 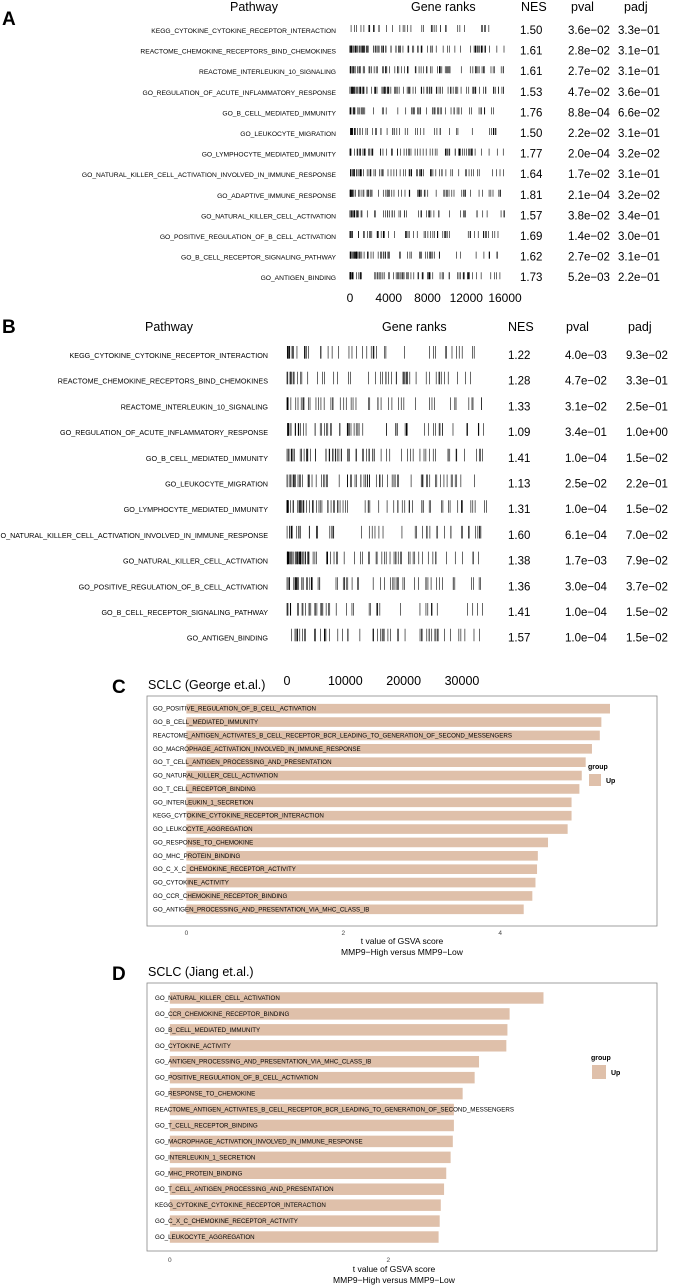 I want to click on a-header-pathway: Pathway, so click(x=254, y=7).